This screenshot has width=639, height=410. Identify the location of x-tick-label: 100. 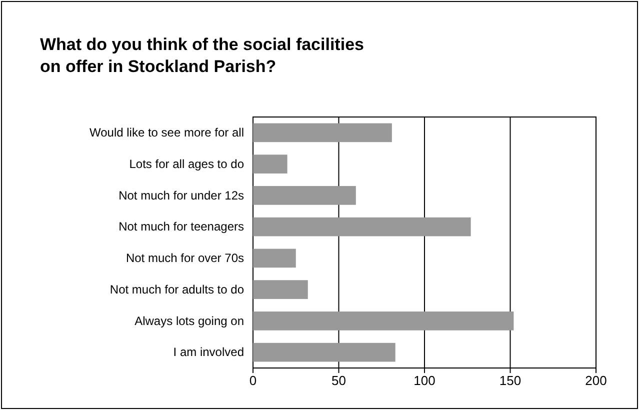
(425, 380).